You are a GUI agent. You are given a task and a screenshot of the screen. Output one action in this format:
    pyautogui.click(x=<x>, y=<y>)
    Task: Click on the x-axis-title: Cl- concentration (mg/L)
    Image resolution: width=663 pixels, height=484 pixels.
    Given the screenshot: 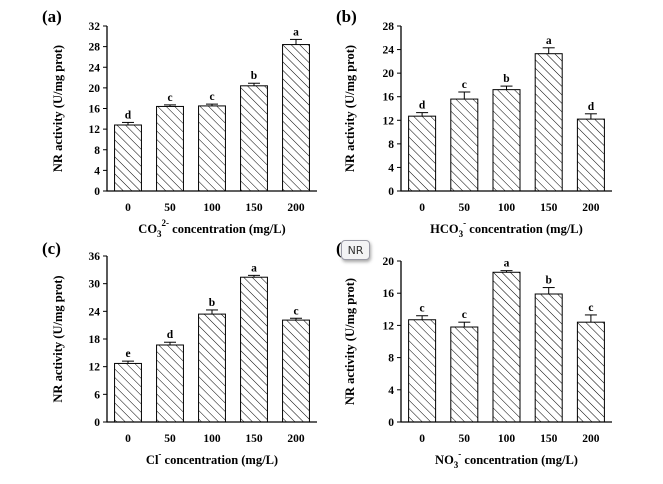 What is the action you would take?
    pyautogui.click(x=212, y=458)
    